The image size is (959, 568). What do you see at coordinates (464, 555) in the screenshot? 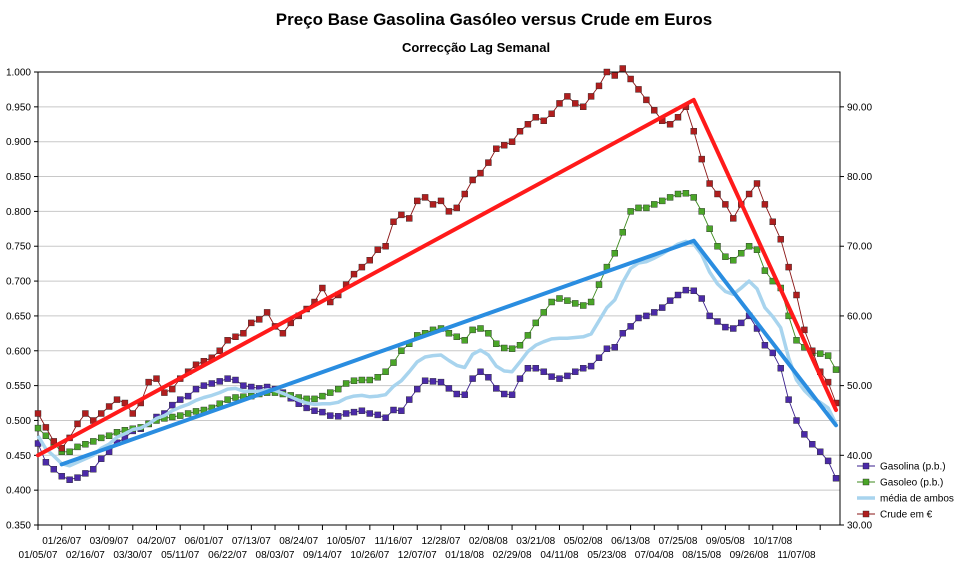
I see `x-tick-label: 01/18/08` at bounding box center [464, 555].